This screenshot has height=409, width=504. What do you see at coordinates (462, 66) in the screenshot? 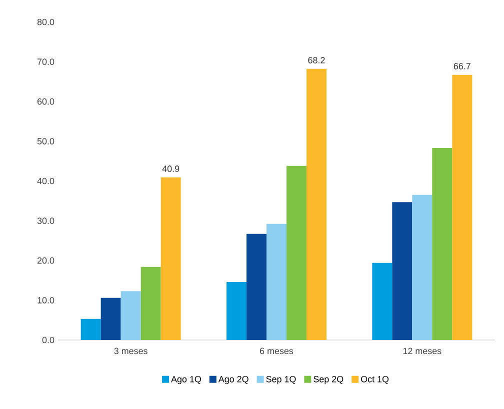
I see `data-label: 66.7` at bounding box center [462, 66].